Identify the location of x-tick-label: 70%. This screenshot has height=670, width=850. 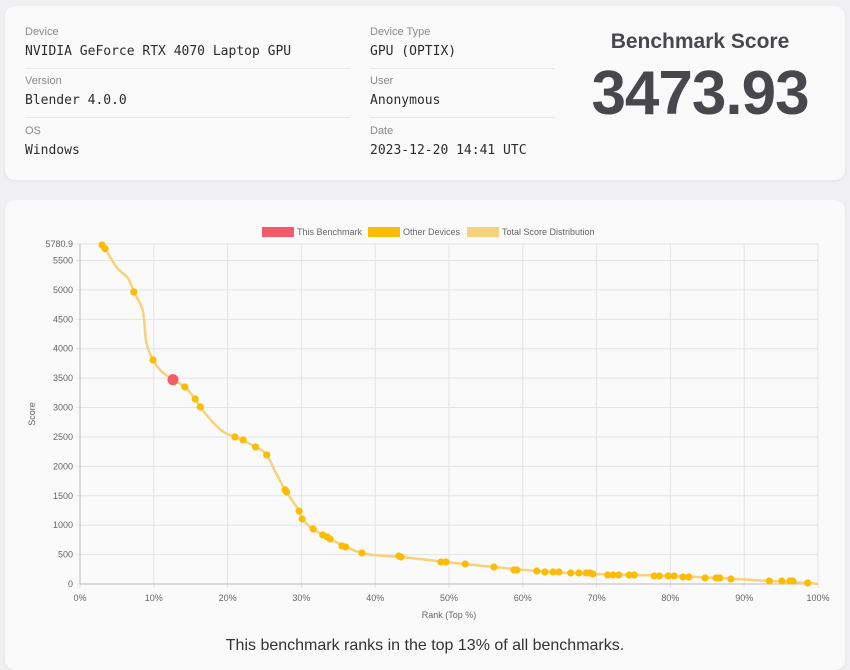
(597, 598).